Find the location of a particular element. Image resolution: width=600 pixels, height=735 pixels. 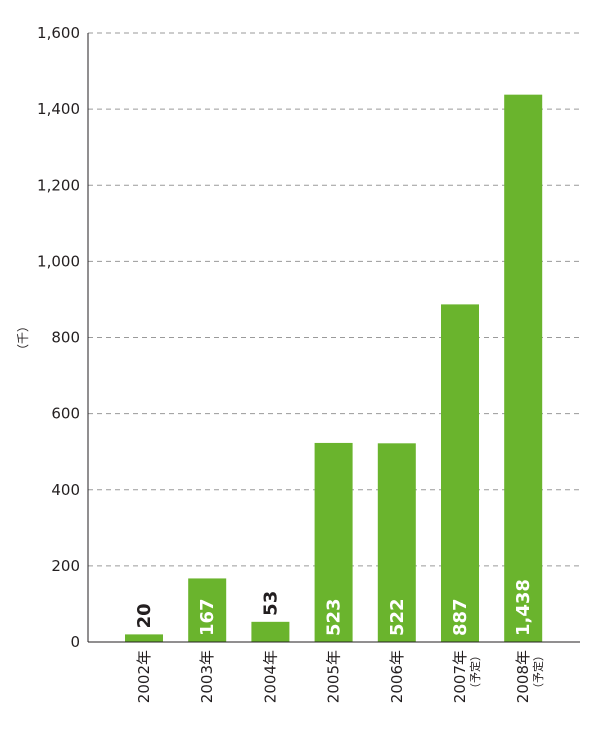

x-category-label: 2007年 is located at coordinates (460, 676).